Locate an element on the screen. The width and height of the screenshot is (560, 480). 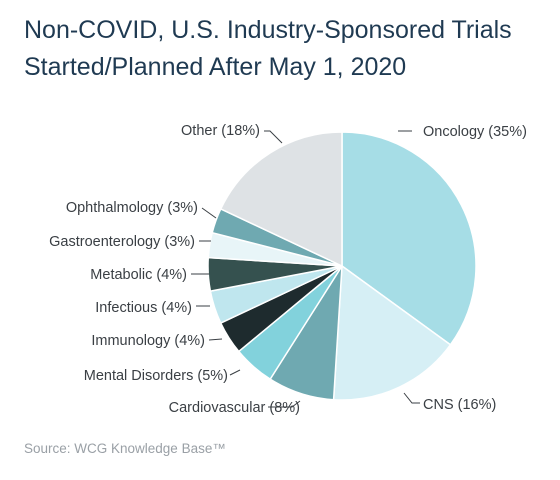
slice-label-cardiovascular: Cardiovascular (8%) is located at coordinates (234, 408).